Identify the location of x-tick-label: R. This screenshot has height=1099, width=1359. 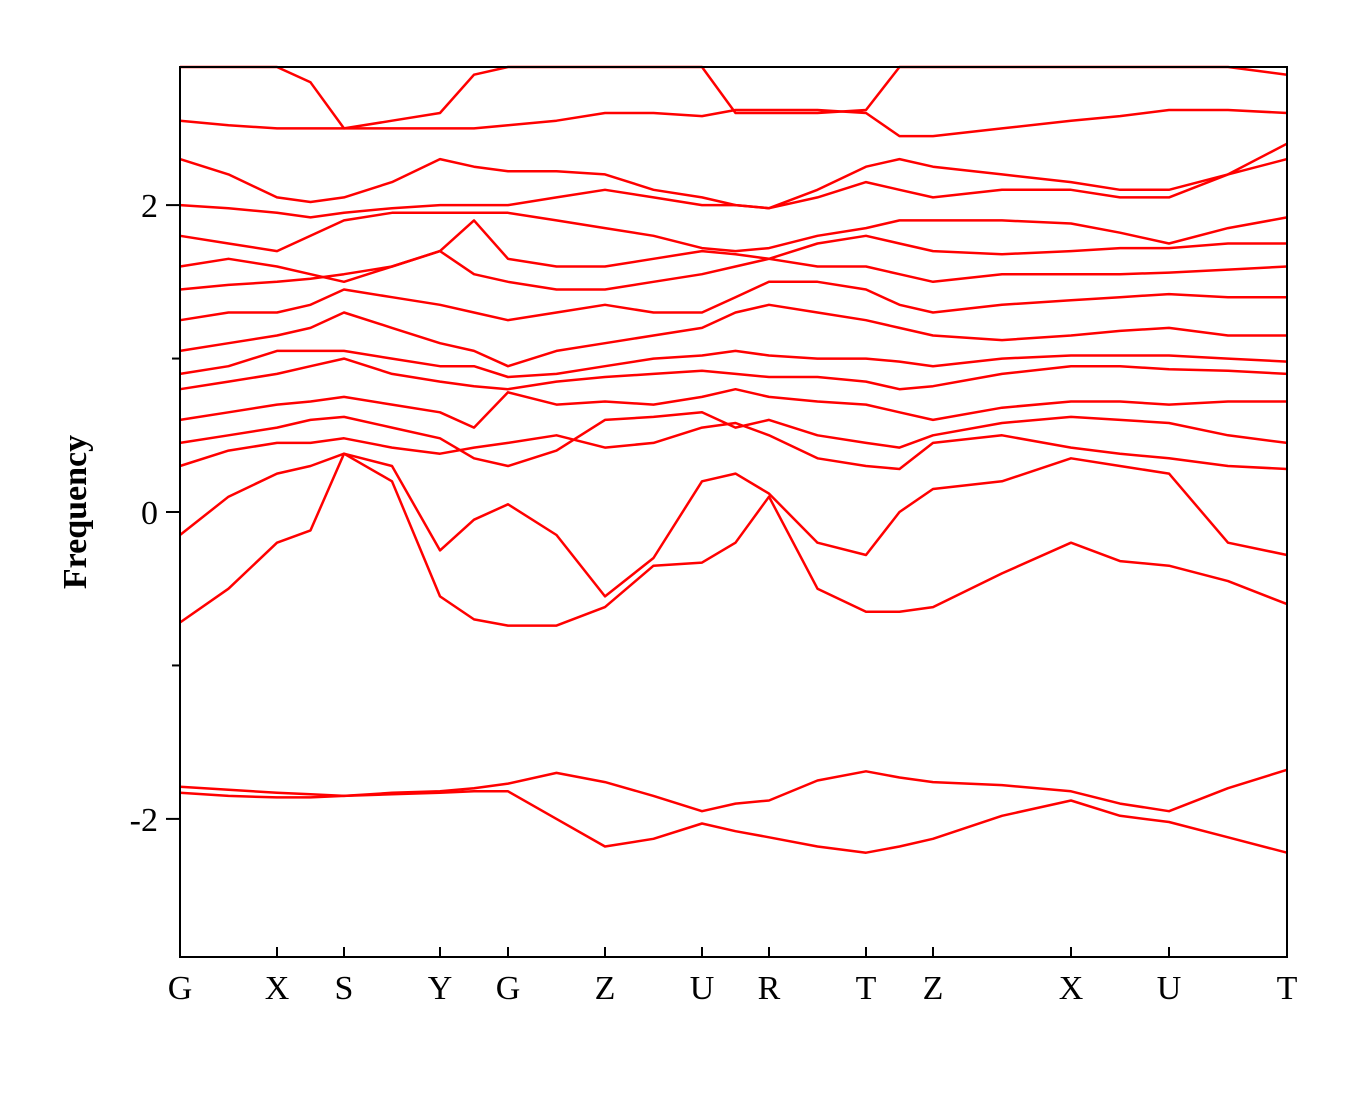
(769, 988).